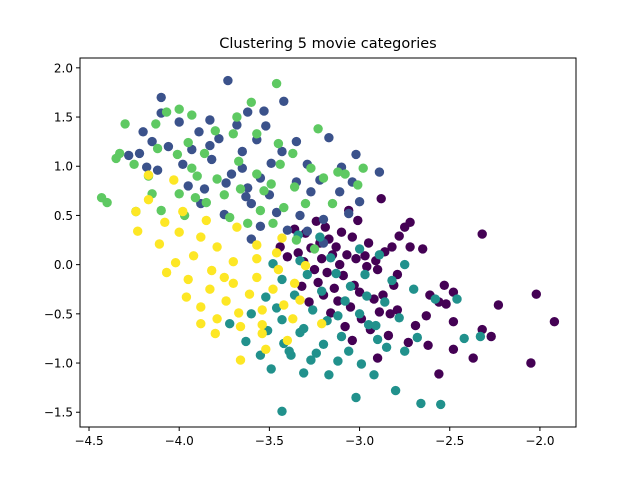 The height and width of the screenshot is (480, 640). I want to click on y-axis: −1.5 −1.0 −0.5 0.0 0.5 1.0 1.5 2.0, so click(62, 240).